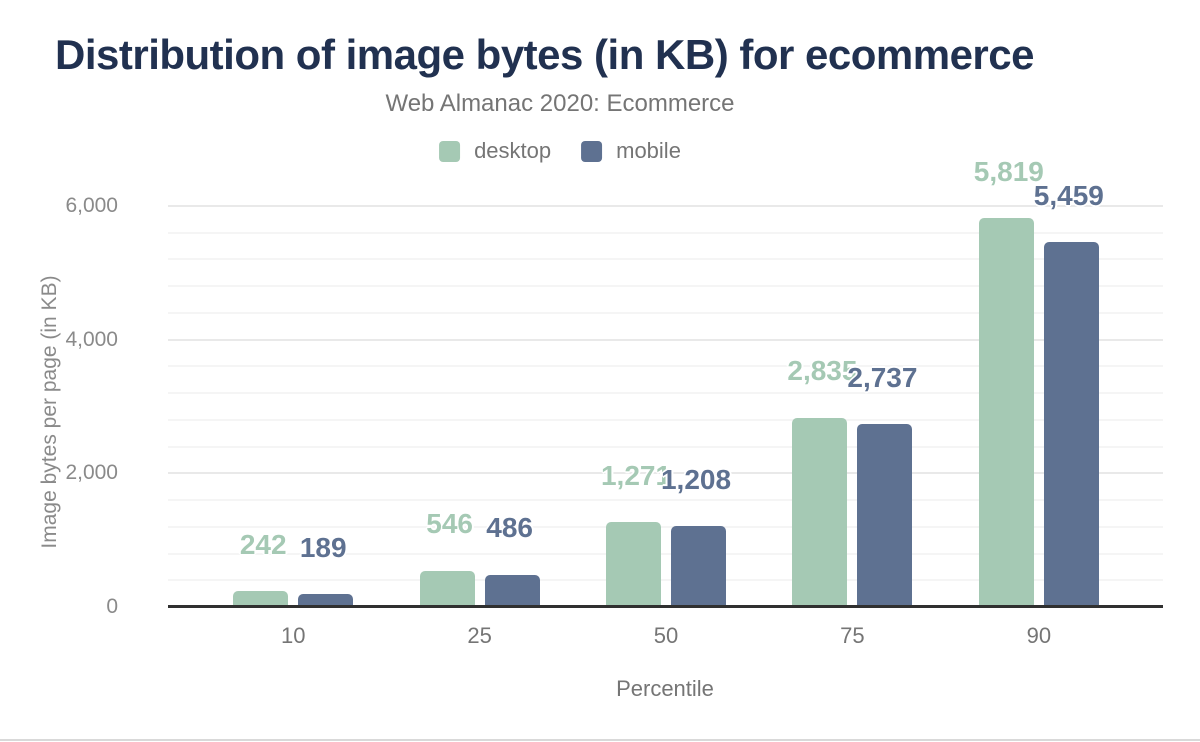  What do you see at coordinates (699, 566) in the screenshot?
I see `mobile-bar-p50` at bounding box center [699, 566].